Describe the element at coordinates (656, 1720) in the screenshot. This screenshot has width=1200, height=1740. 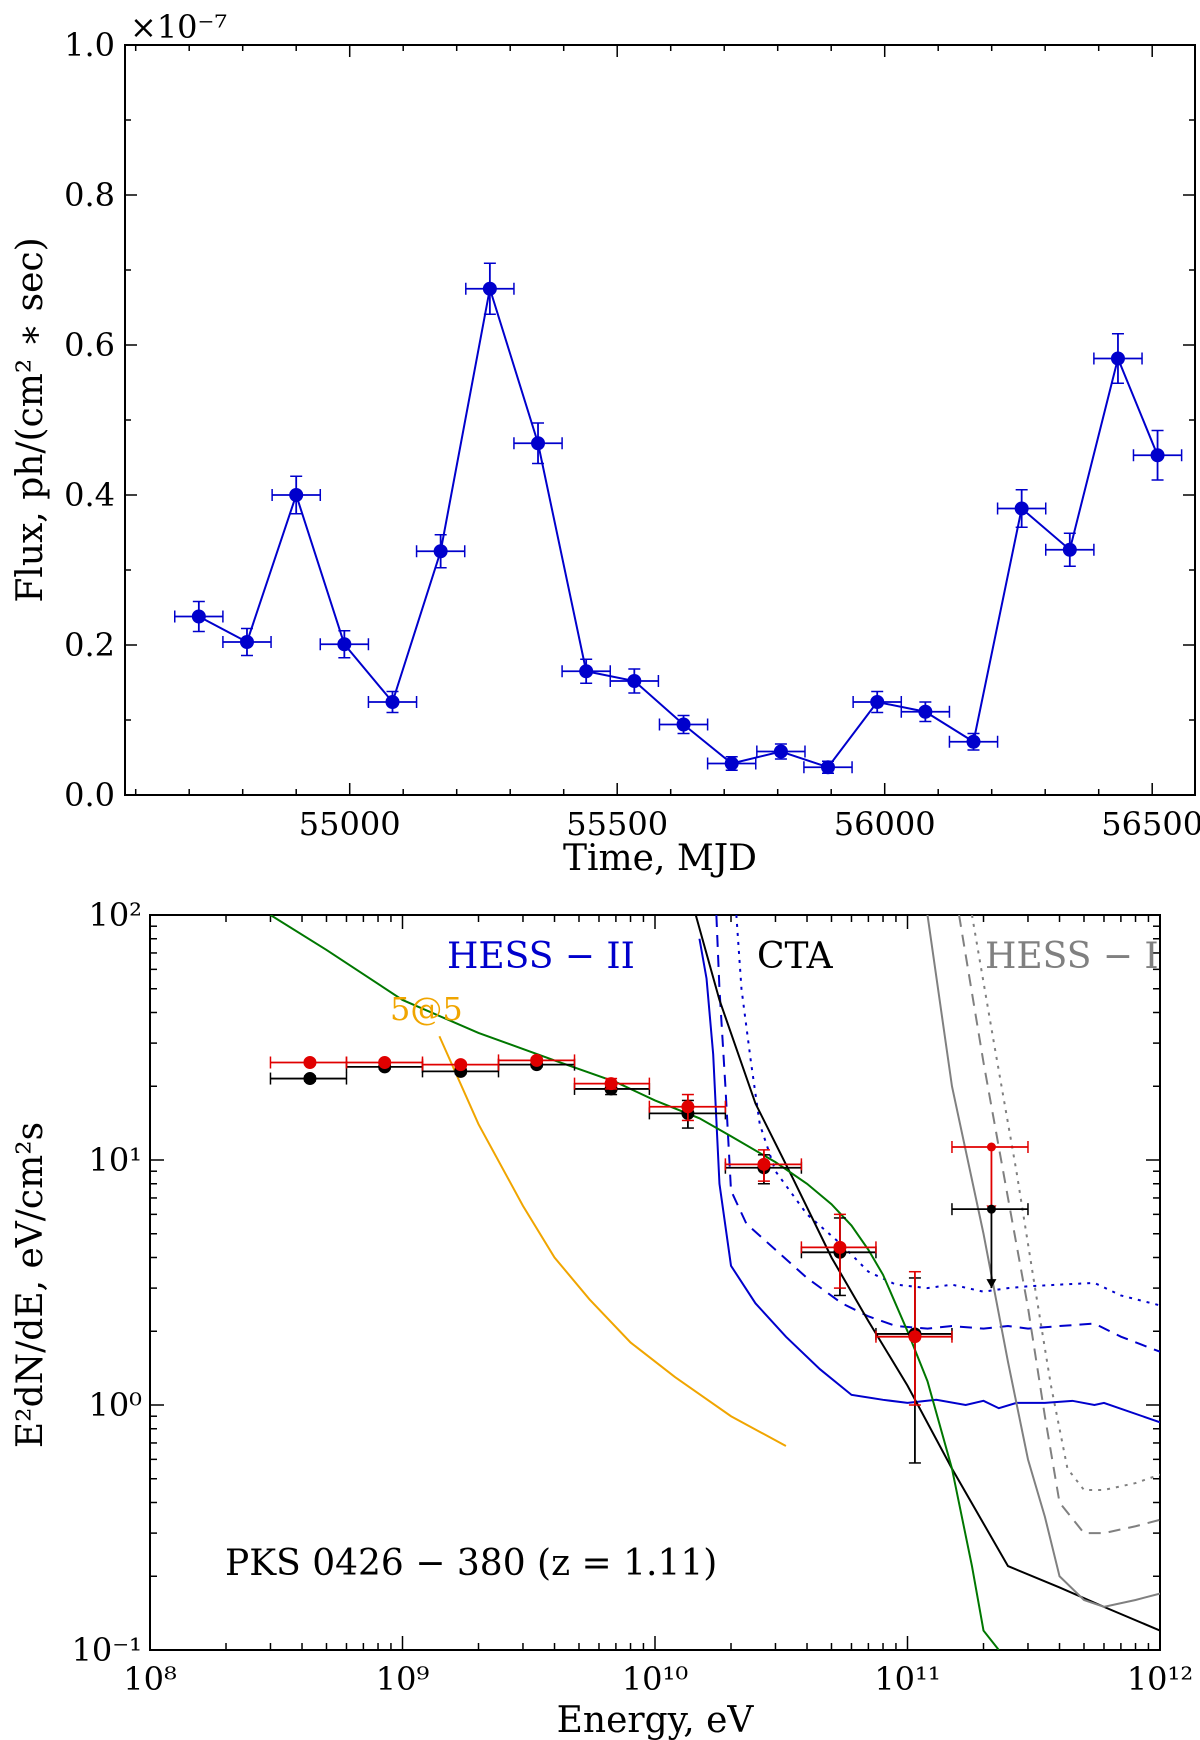
I see `sed-x-axis-label: Energy, eV` at that location.